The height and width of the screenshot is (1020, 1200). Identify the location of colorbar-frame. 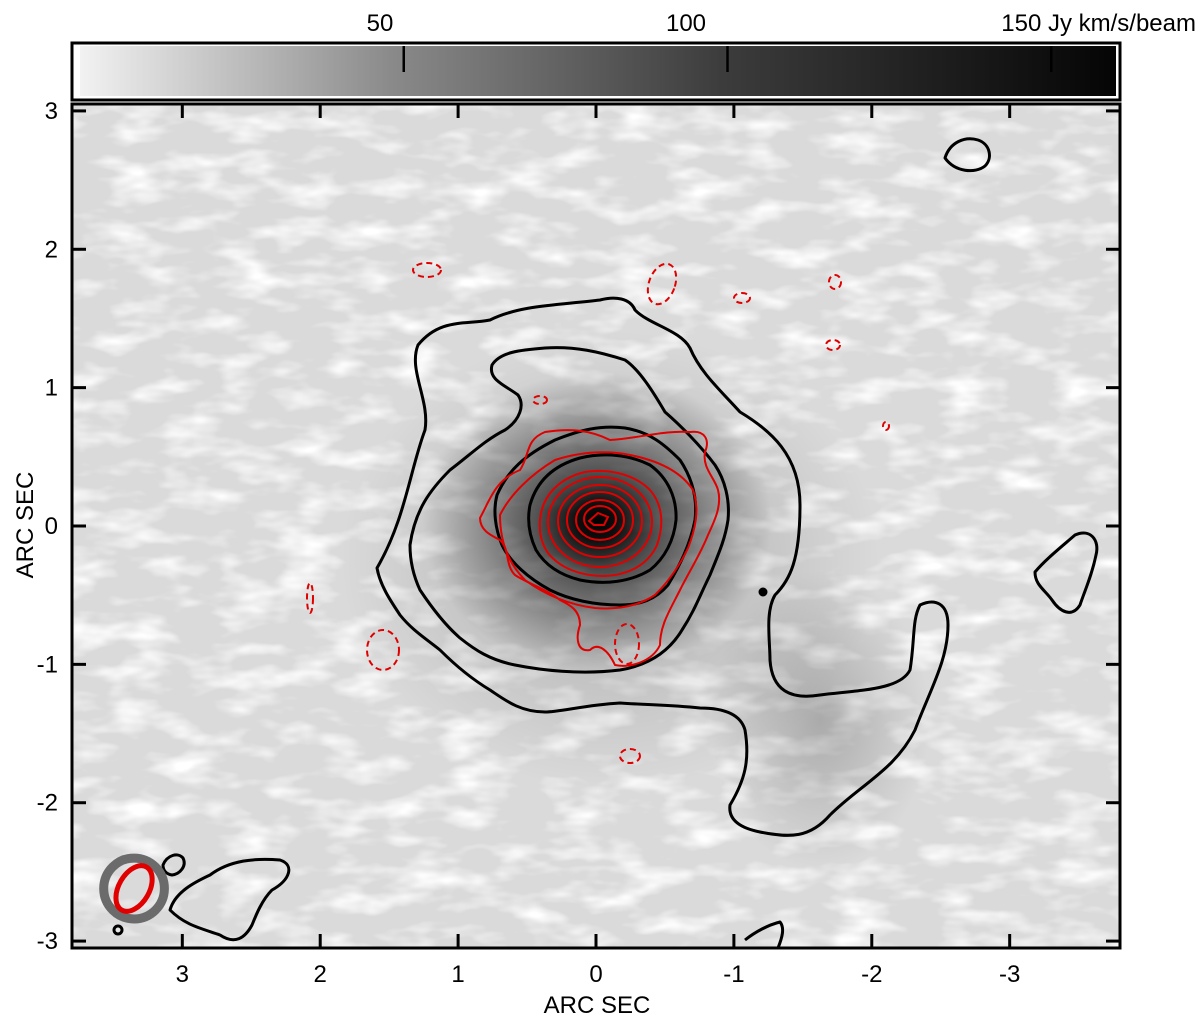
(596, 71).